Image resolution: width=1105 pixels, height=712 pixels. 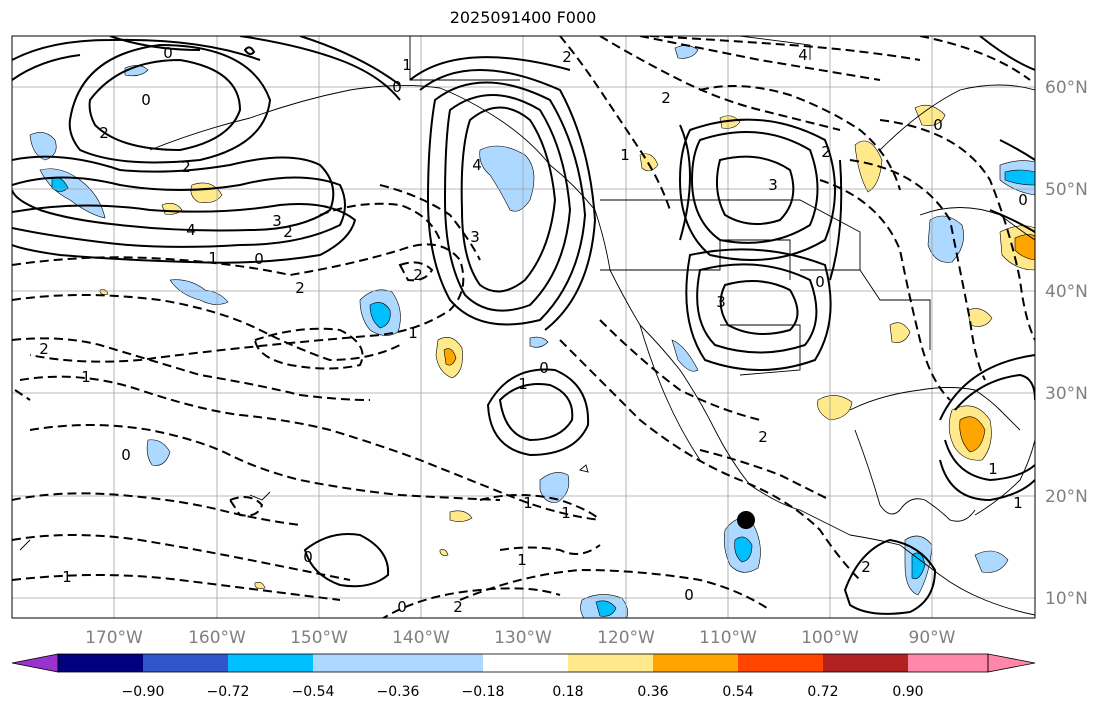 What do you see at coordinates (523, 17) in the screenshot?
I see `map-title: 2025091400 F000` at bounding box center [523, 17].